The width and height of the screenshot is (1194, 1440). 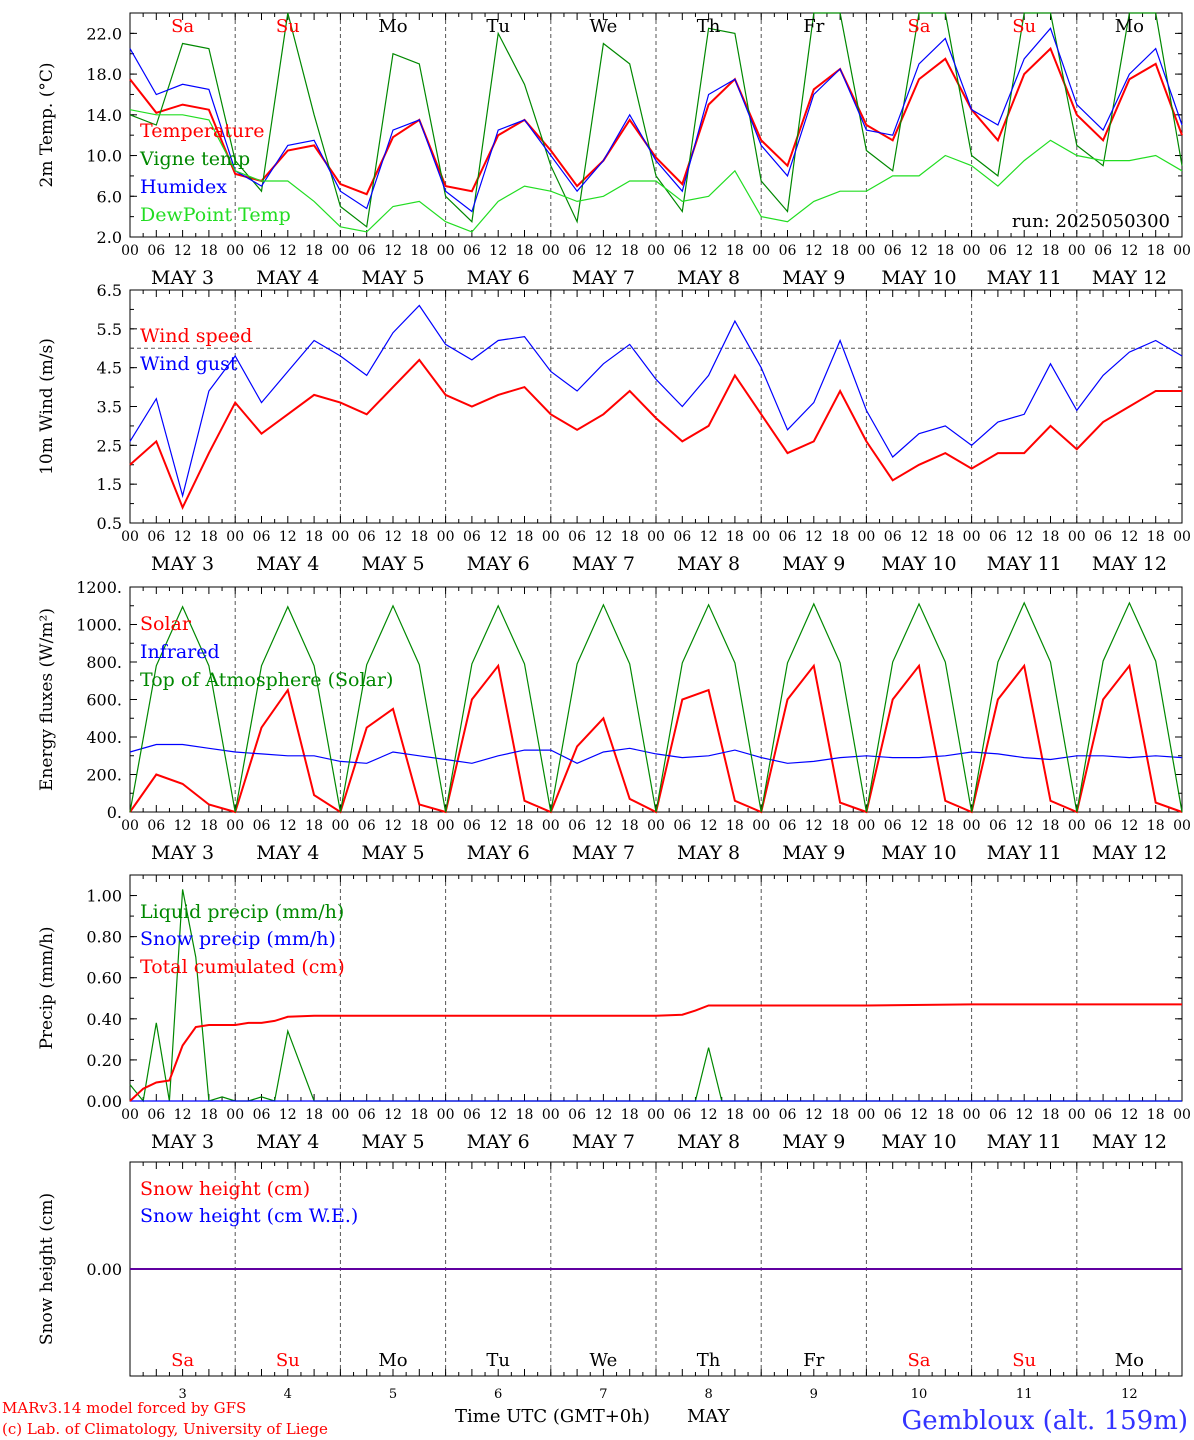 What do you see at coordinates (603, 853) in the screenshot?
I see `date-label: MAY 7` at bounding box center [603, 853].